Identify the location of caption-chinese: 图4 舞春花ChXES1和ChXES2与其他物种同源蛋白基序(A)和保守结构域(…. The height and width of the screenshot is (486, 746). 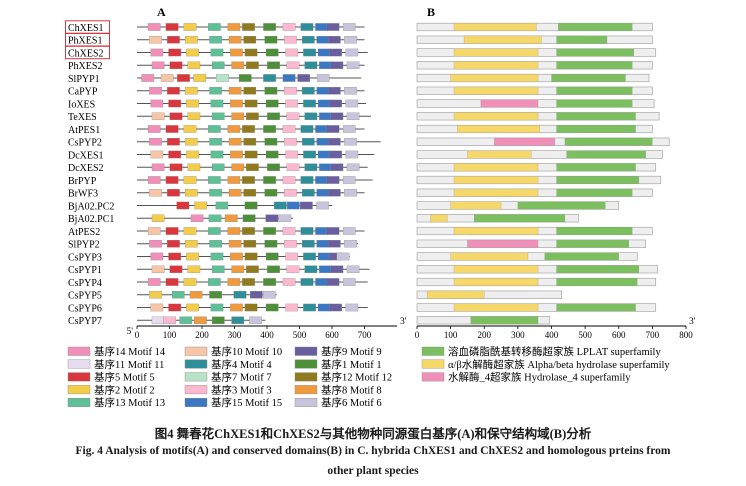
(373, 434).